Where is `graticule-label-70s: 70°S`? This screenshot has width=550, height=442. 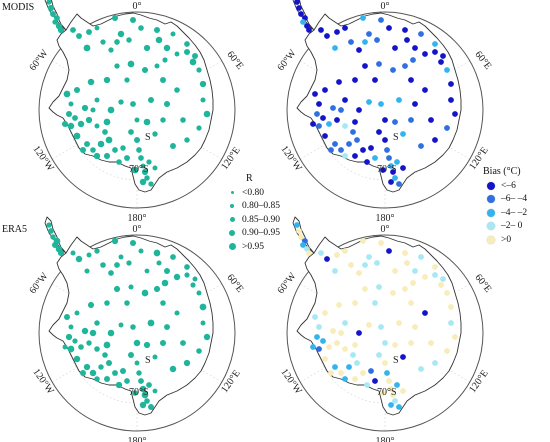
graticule-label-70s: 70°S is located at coordinates (139, 392).